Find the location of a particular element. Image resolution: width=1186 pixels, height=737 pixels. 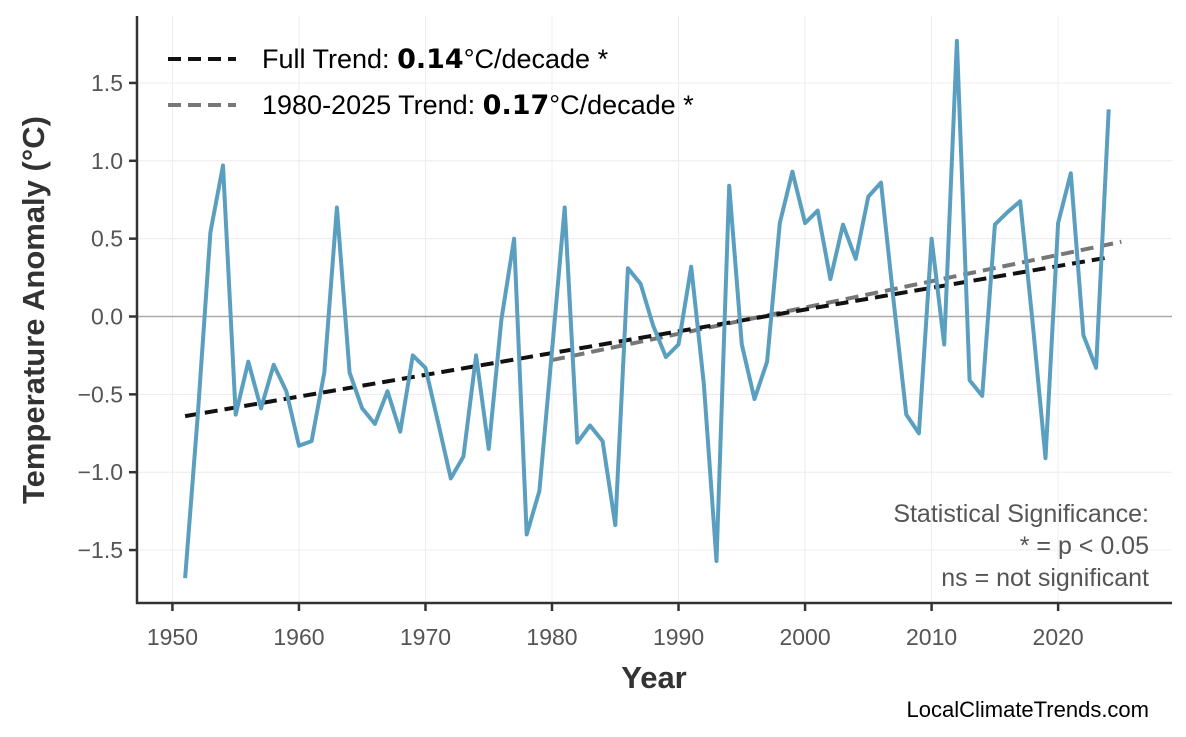

x-tick-label: 2010 is located at coordinates (931, 637).